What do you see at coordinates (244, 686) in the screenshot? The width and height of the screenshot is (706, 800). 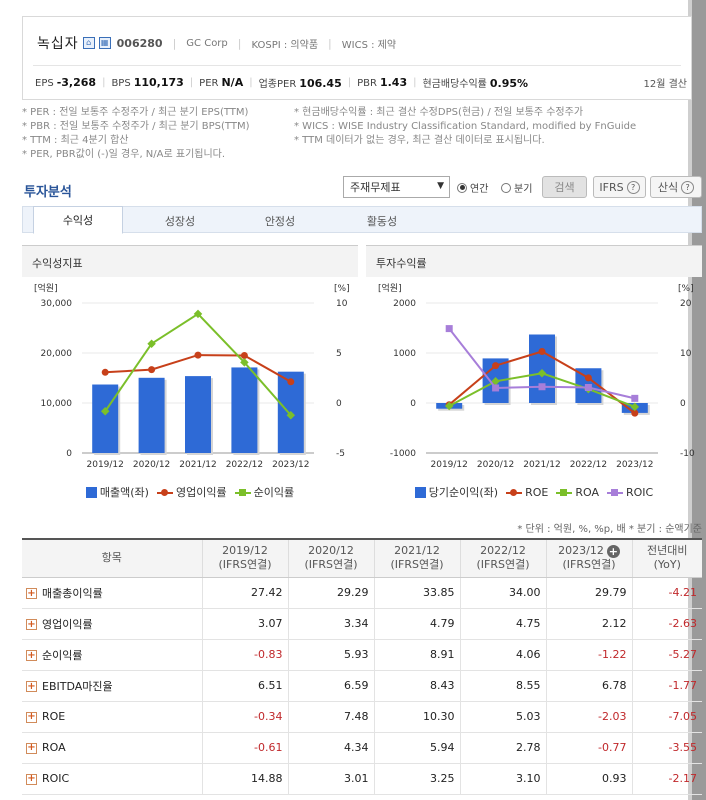 I see `table-cell: 6.51` at bounding box center [244, 686].